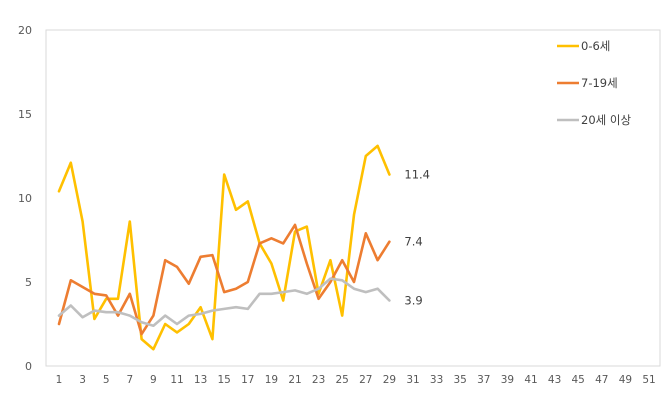  I want to click on x-tick-label: 29, so click(389, 380).